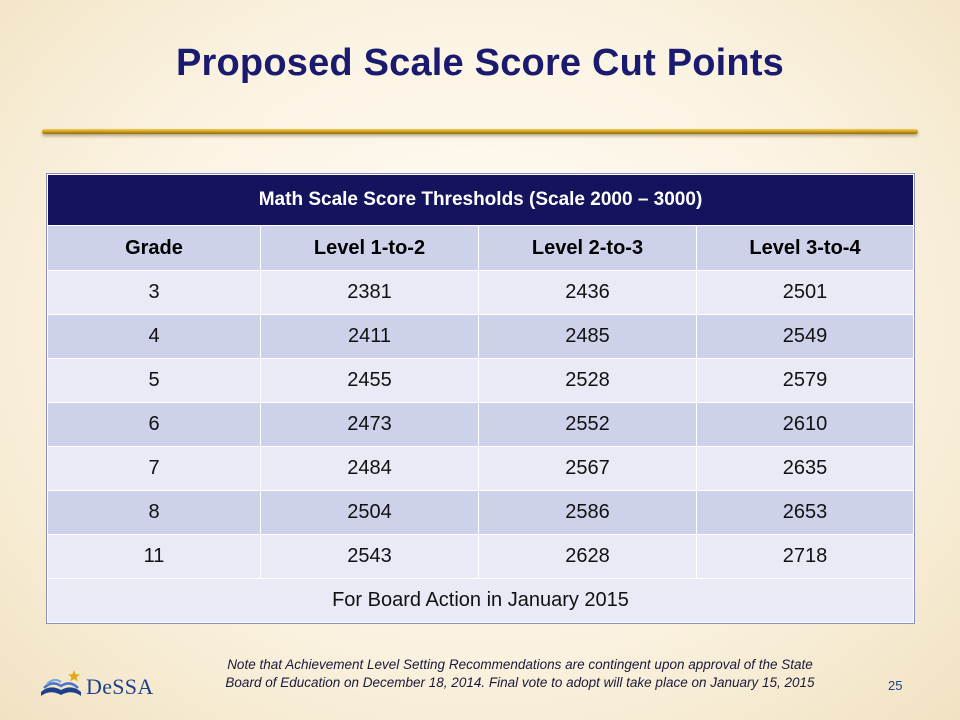 This screenshot has height=720, width=960. What do you see at coordinates (805, 380) in the screenshot?
I see `level-3-to-4-cell: 2579` at bounding box center [805, 380].